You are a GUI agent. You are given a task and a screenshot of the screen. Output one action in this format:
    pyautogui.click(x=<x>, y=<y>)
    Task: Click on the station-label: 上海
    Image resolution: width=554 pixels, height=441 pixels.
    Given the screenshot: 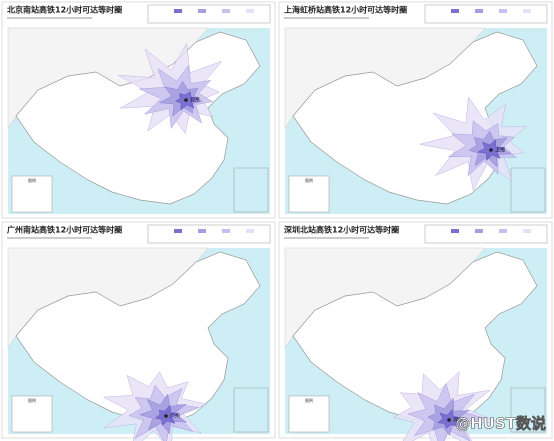 What is the action you would take?
    pyautogui.click(x=500, y=150)
    